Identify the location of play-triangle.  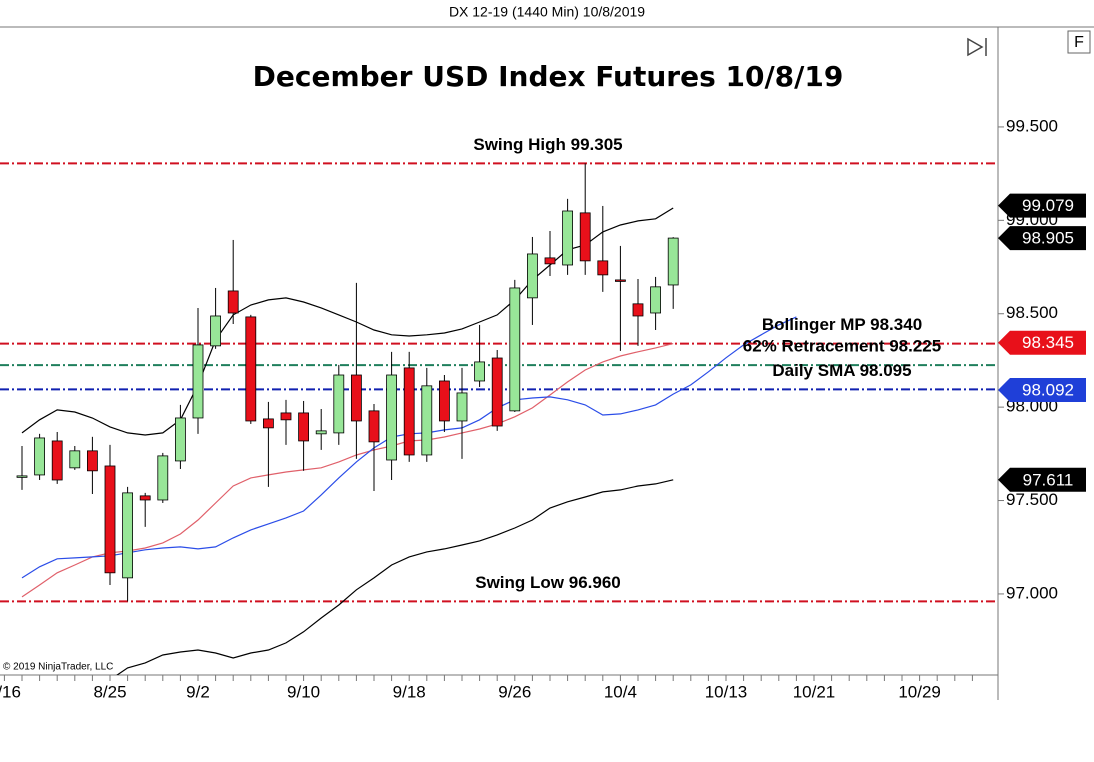
(975, 47).